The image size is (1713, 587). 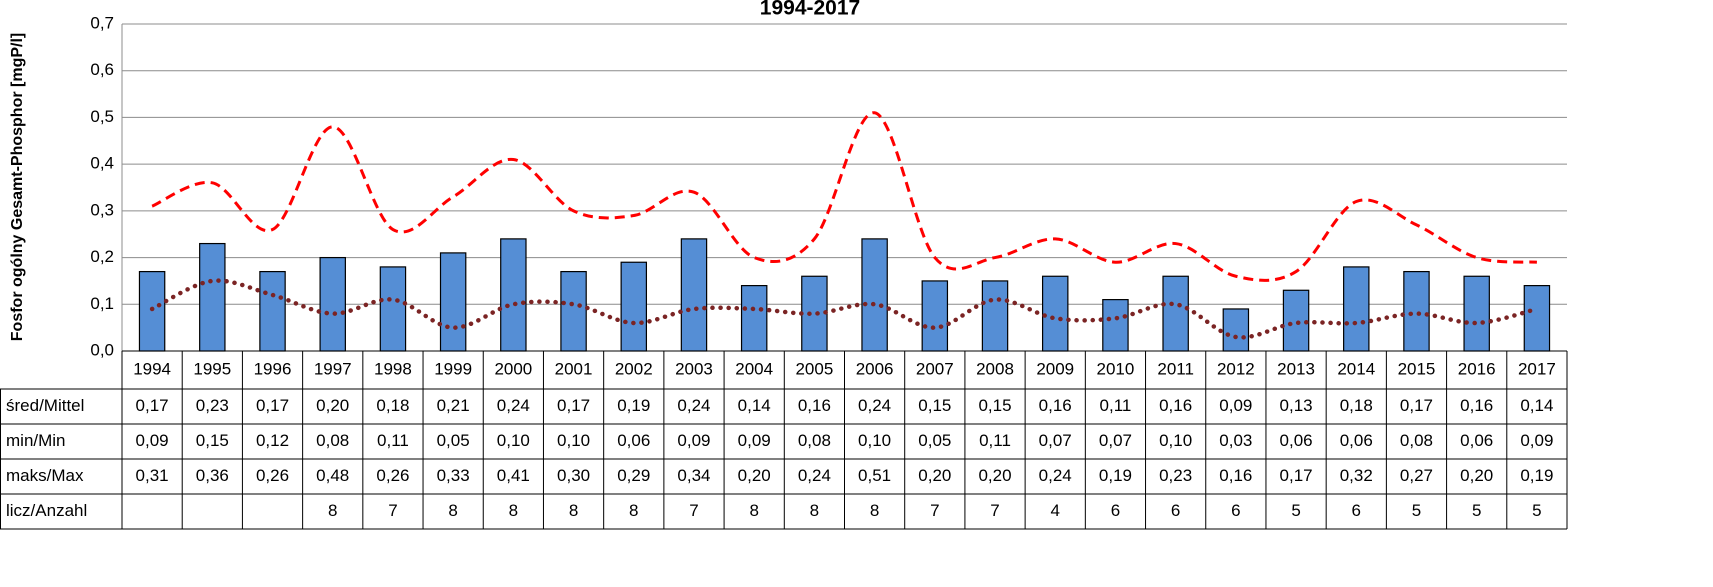 I want to click on x-tick-label: 2000, so click(x=513, y=368).